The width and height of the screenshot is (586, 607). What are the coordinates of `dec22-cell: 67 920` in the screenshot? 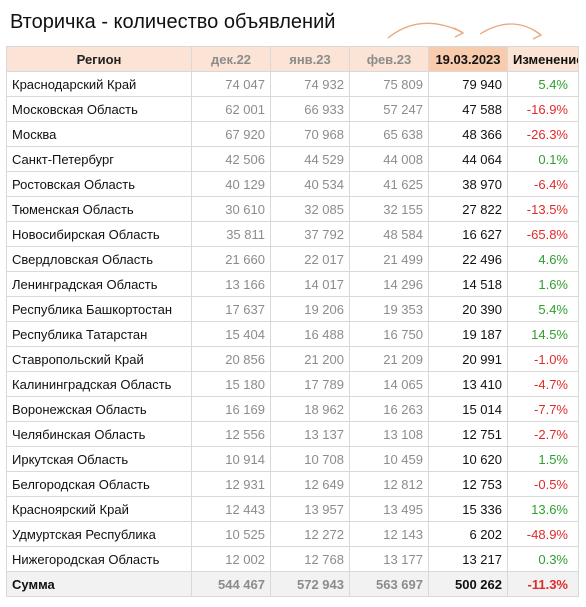 It's located at (231, 134).